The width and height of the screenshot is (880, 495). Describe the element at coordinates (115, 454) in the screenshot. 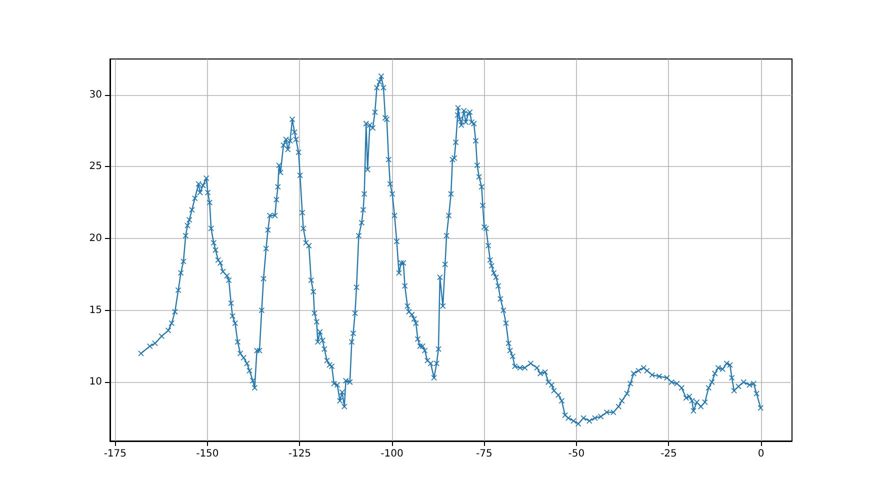

I see `x-tick-label: -175` at that location.